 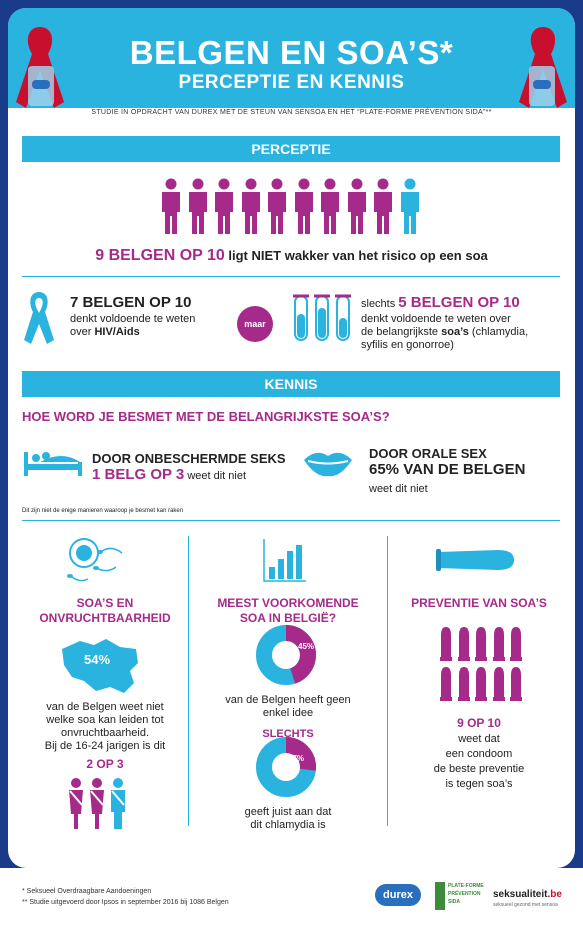 What do you see at coordinates (479, 603) in the screenshot?
I see `col3-title: PREVENTIE VAN SOA’S` at bounding box center [479, 603].